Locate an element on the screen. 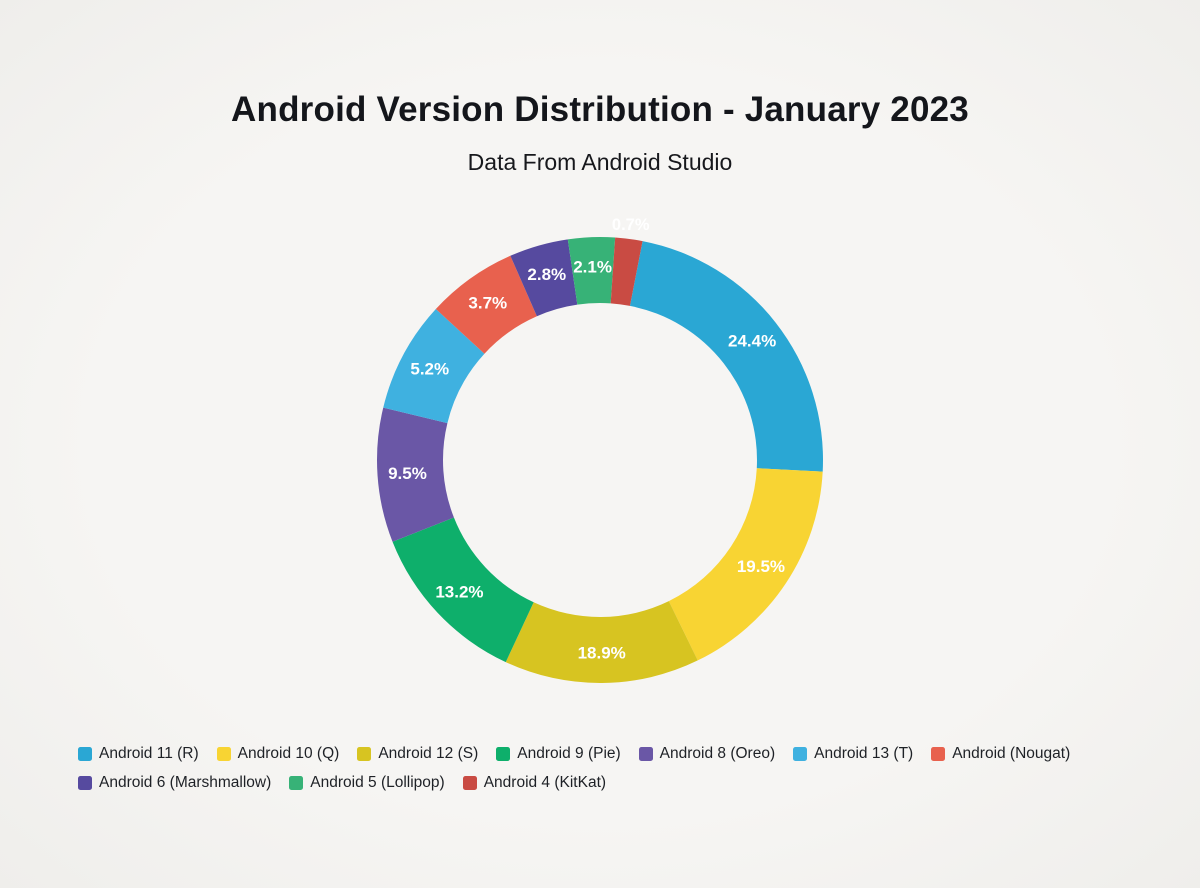 The width and height of the screenshot is (1200, 888). legend-swatch-android-9-pie is located at coordinates (503, 754).